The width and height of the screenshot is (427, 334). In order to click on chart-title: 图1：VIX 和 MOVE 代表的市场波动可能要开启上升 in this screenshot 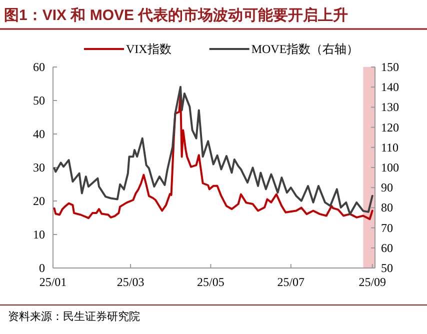, I will do `click(176, 15)`.